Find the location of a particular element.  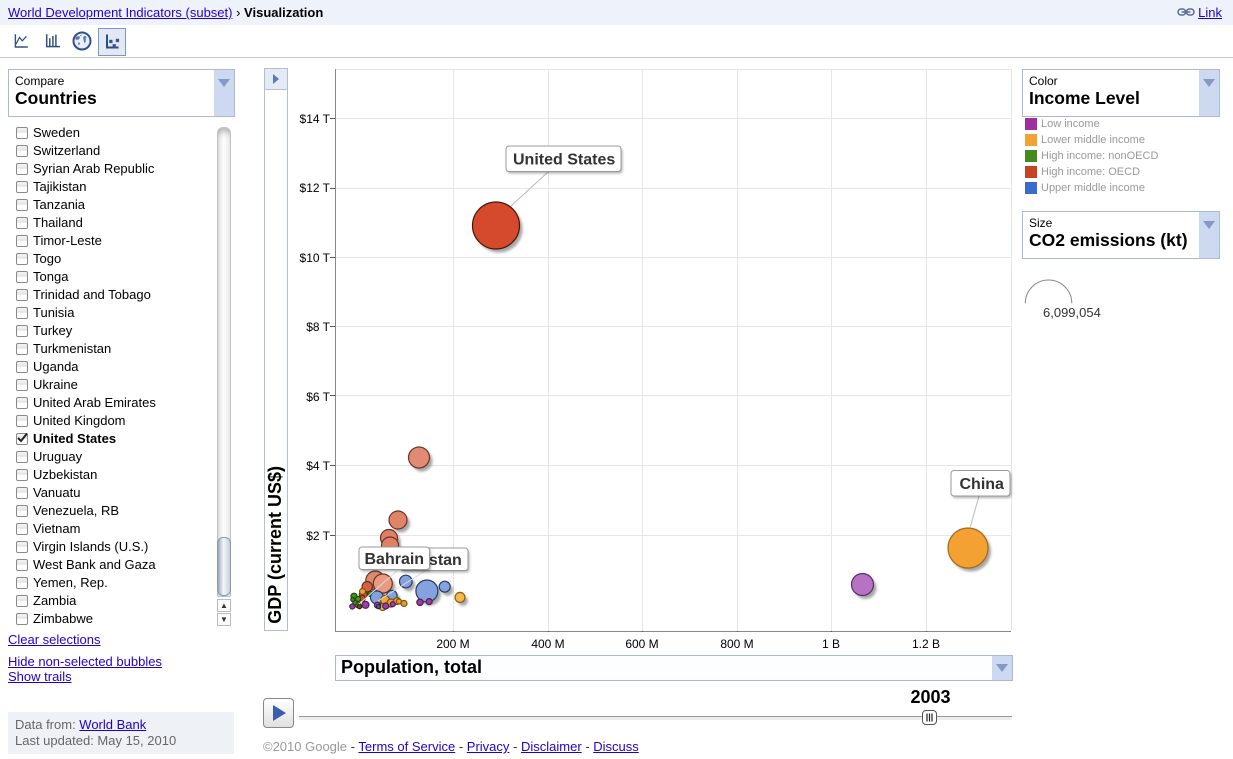

svg-text: China is located at coordinates (982, 484).